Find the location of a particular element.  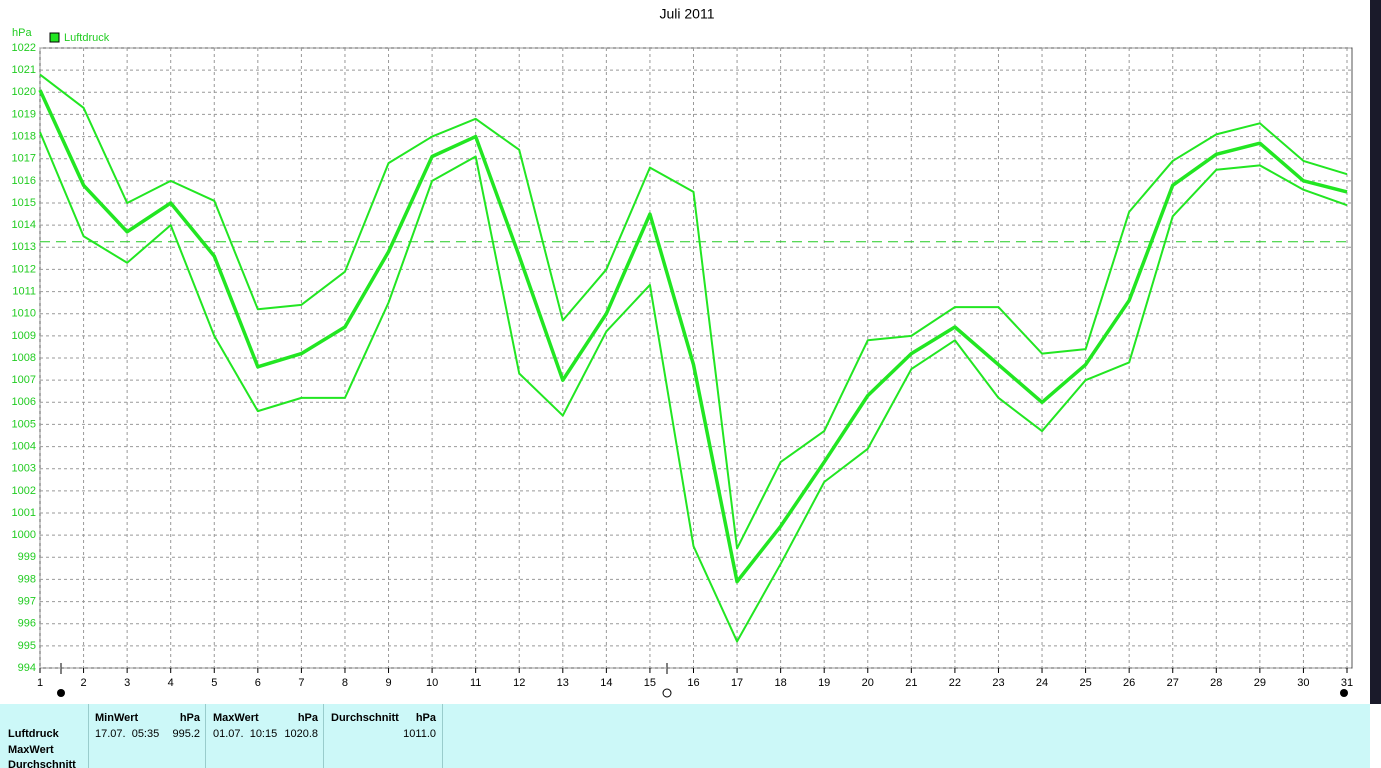

y-tick-label: 994 is located at coordinates (27, 668).